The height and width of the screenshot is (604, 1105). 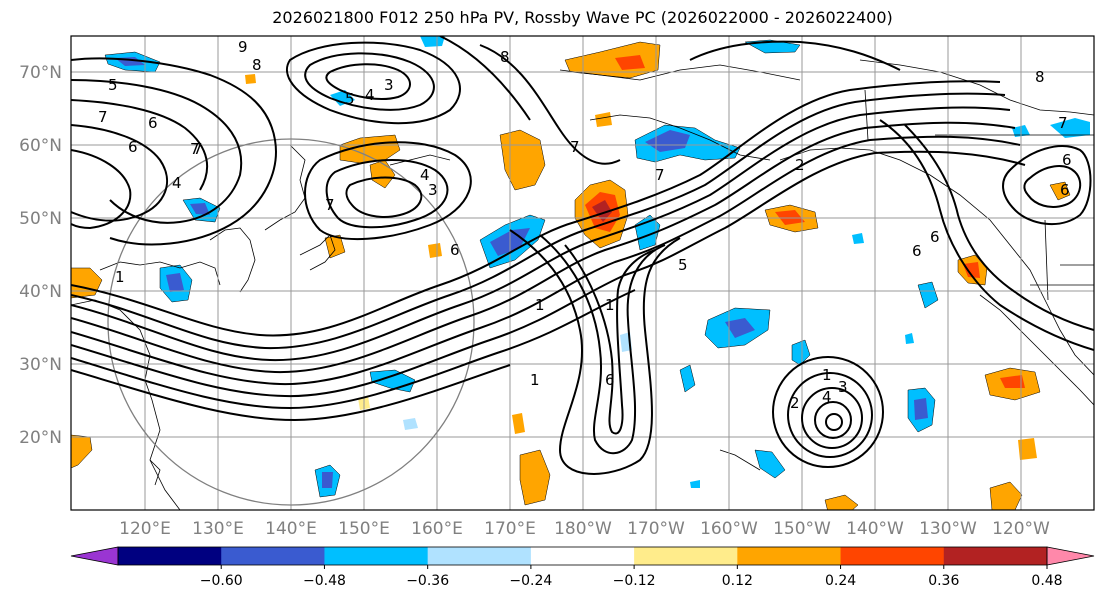 What do you see at coordinates (802, 529) in the screenshot?
I see `lon-label: 150°W` at bounding box center [802, 529].